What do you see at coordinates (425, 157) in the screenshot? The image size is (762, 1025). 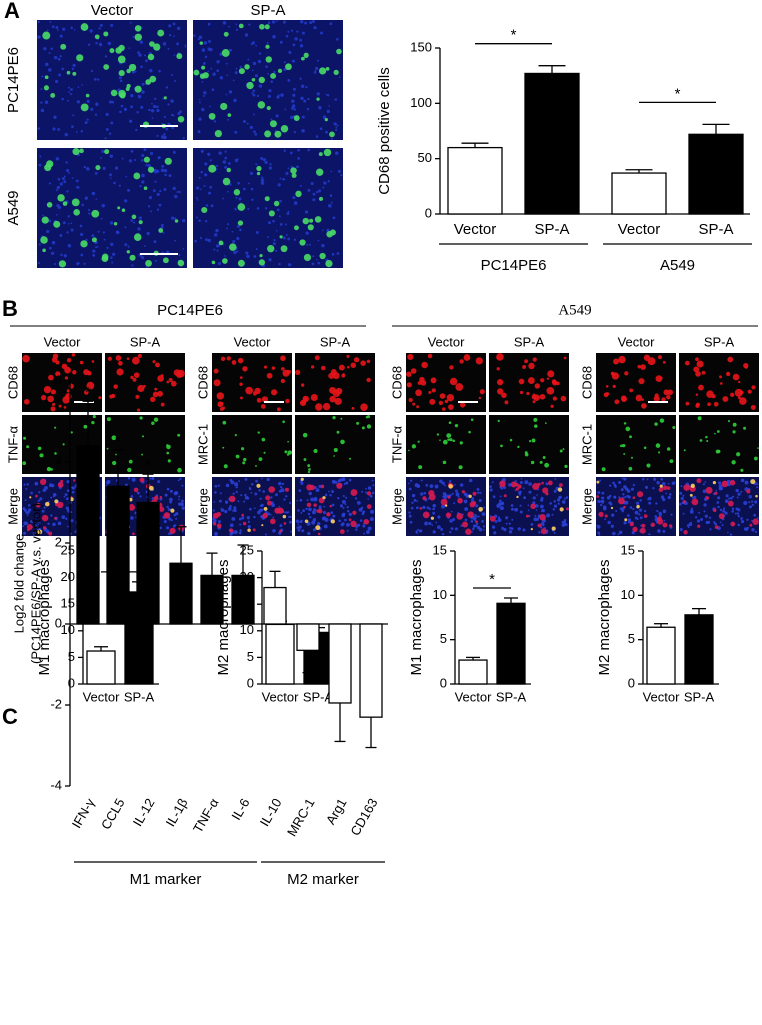 I see `y-tick-label: 50` at bounding box center [425, 157].